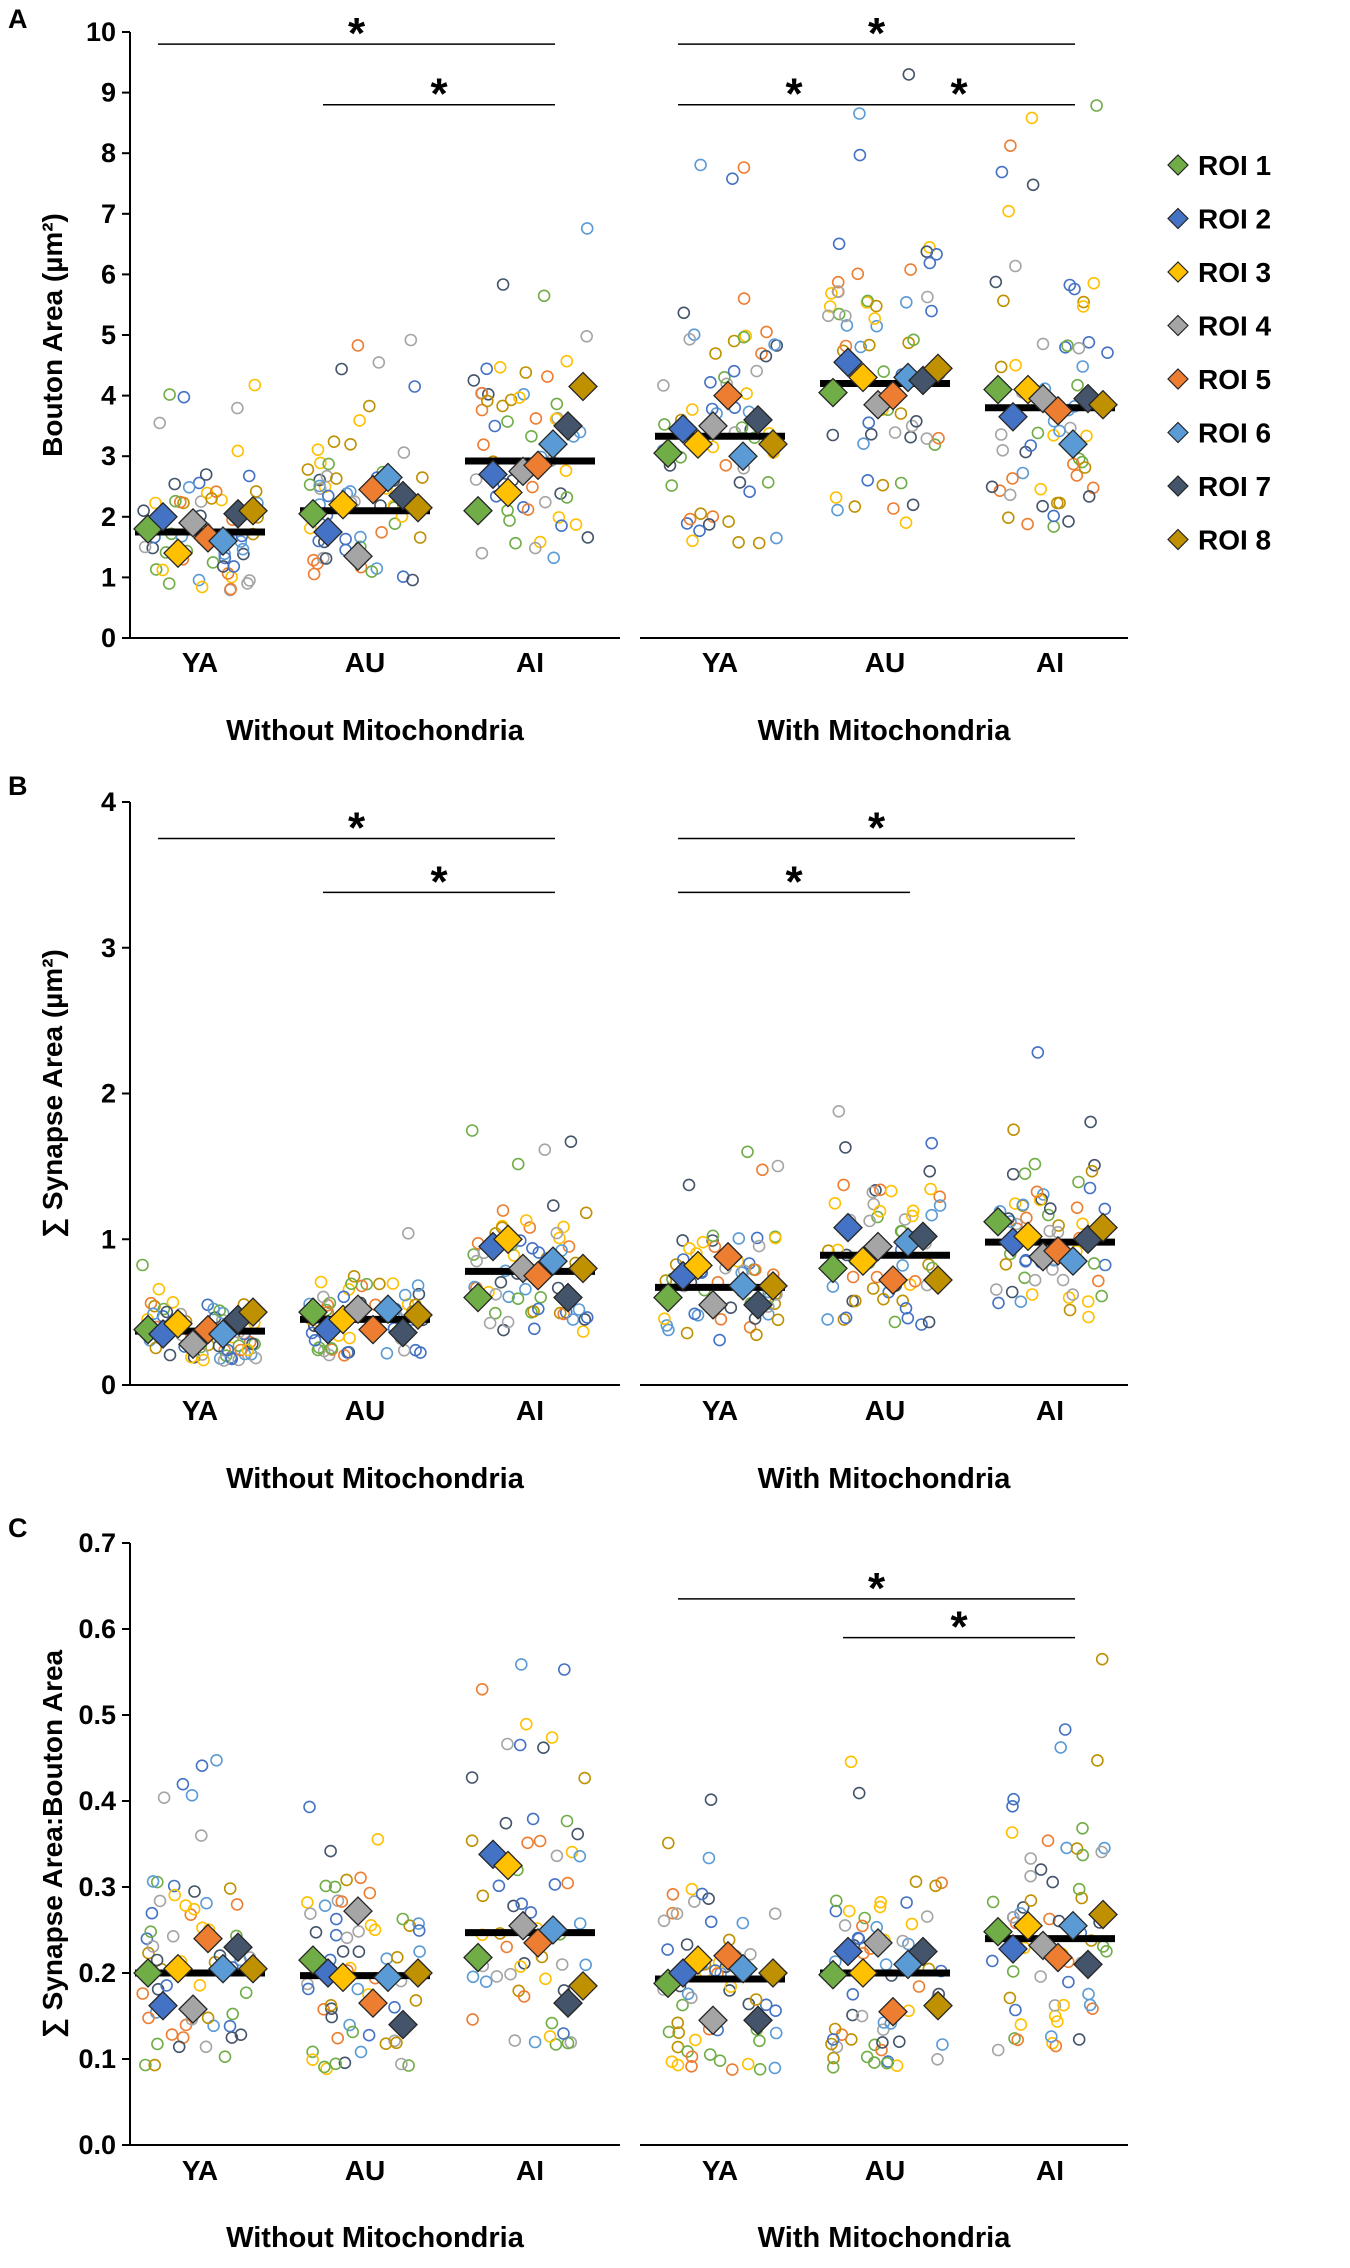  What do you see at coordinates (52, 335) in the screenshot?
I see `y-axis-title: Bouton Area (µm²)` at bounding box center [52, 335].